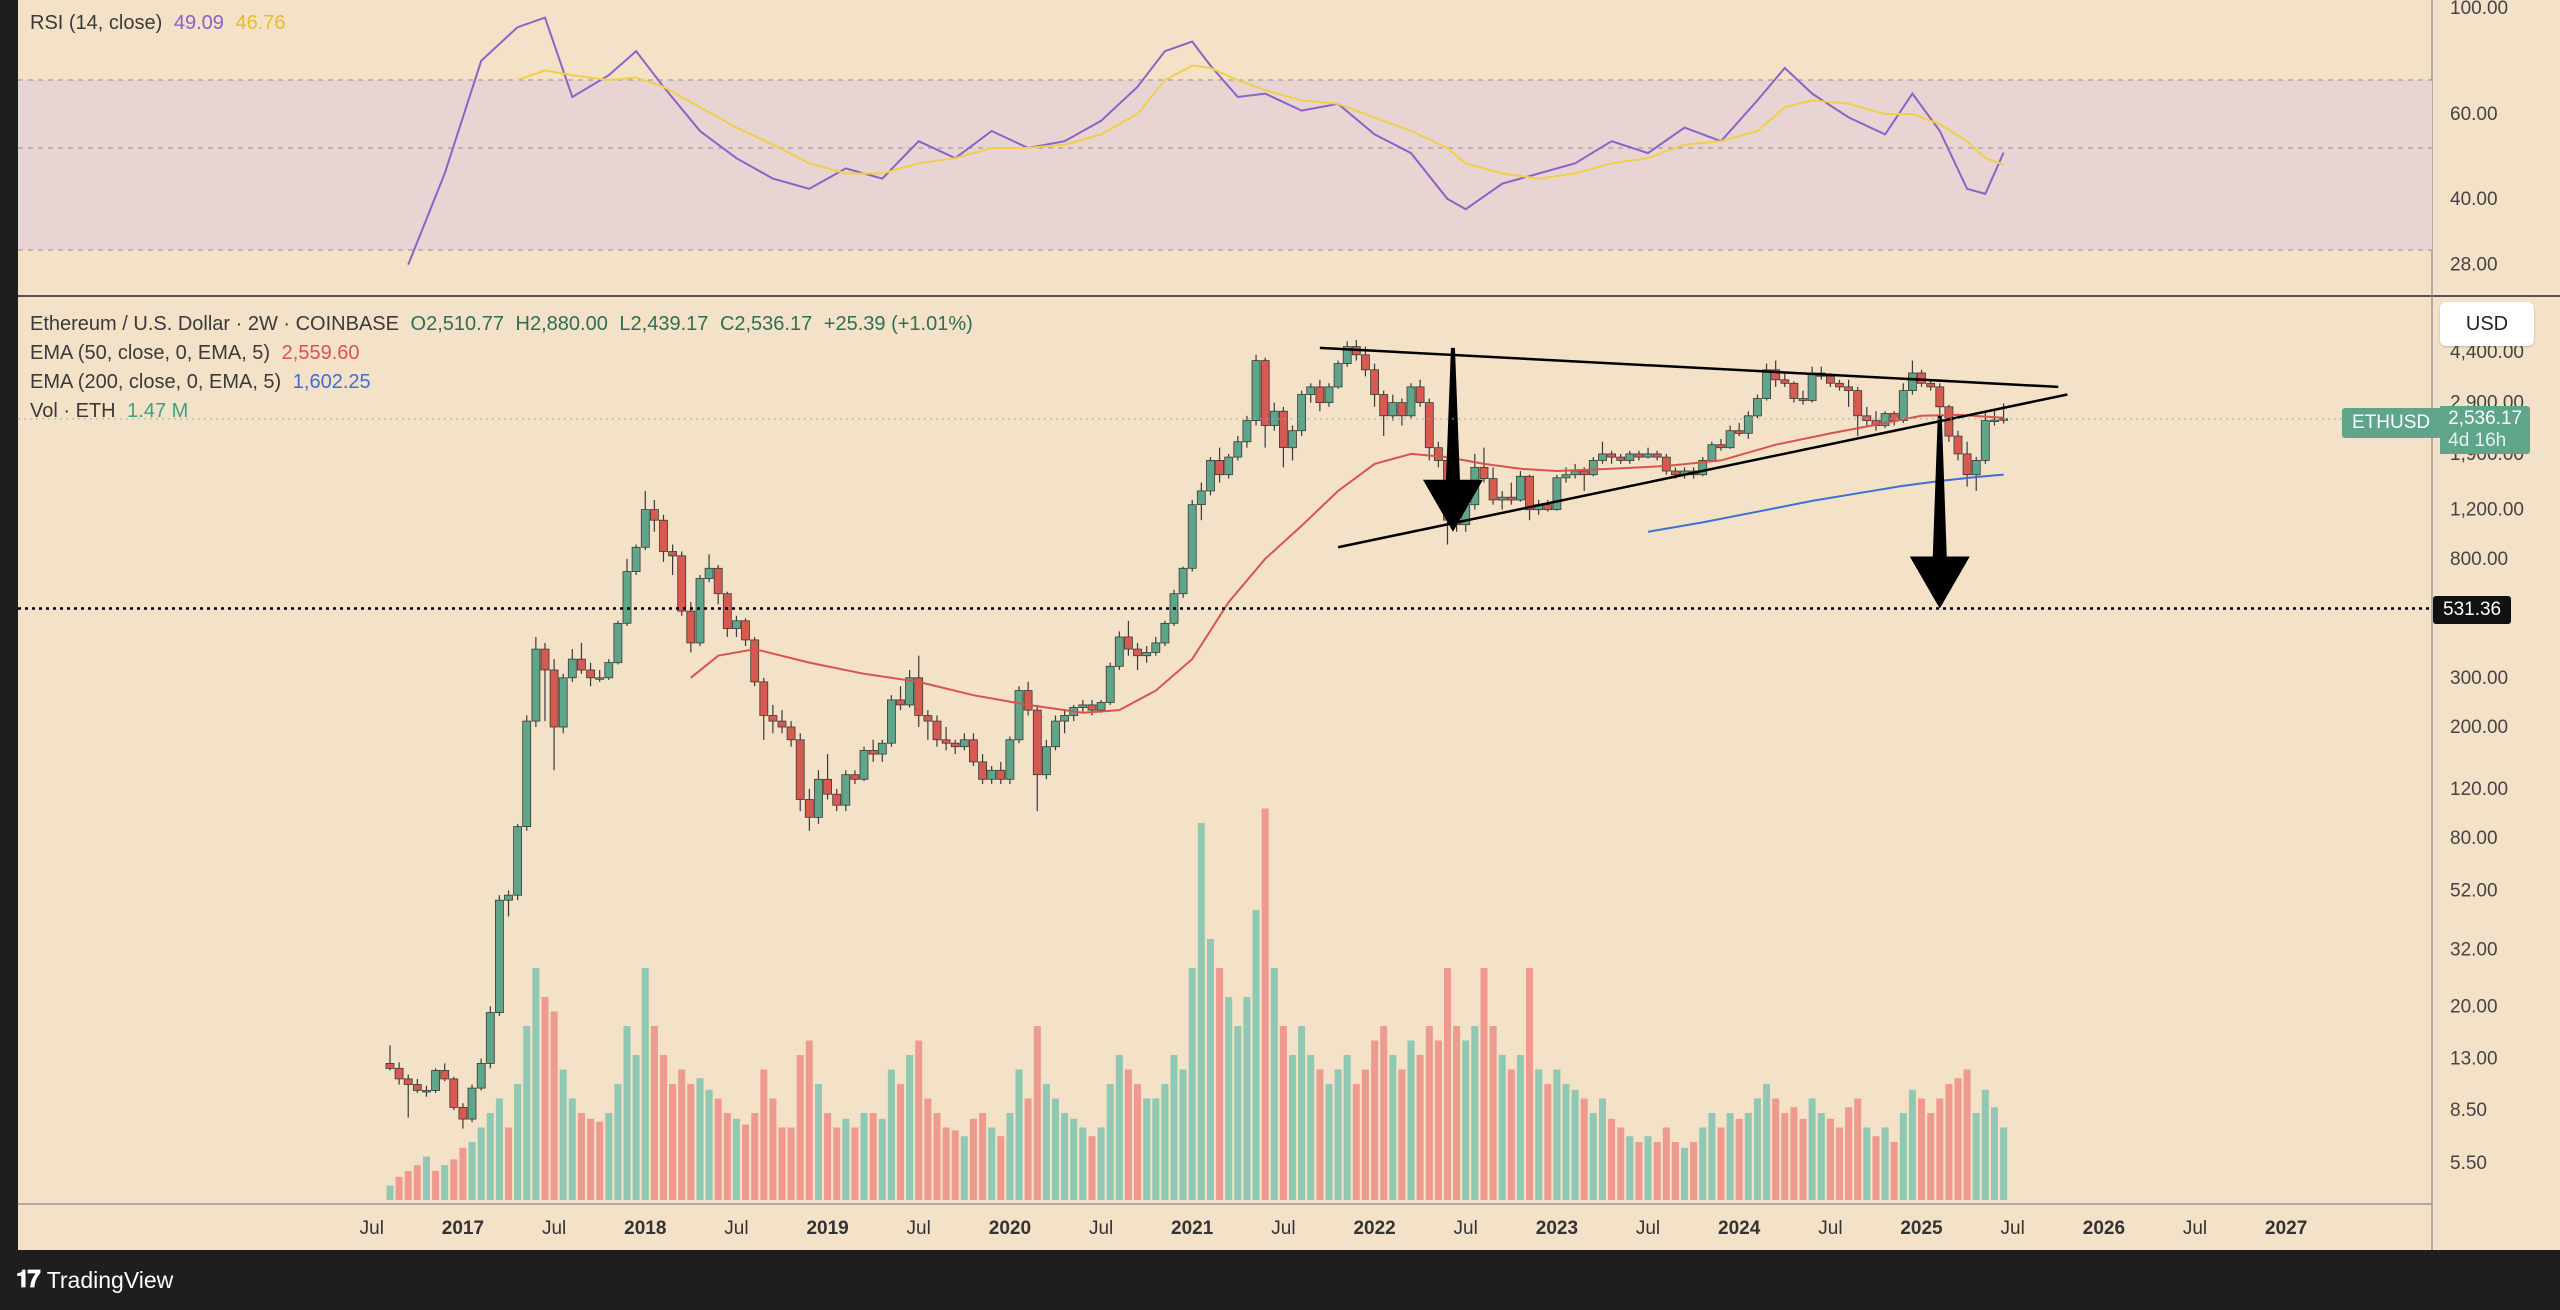 The height and width of the screenshot is (1310, 2560). I want to click on price-tick-label: 5.50, so click(2468, 1163).